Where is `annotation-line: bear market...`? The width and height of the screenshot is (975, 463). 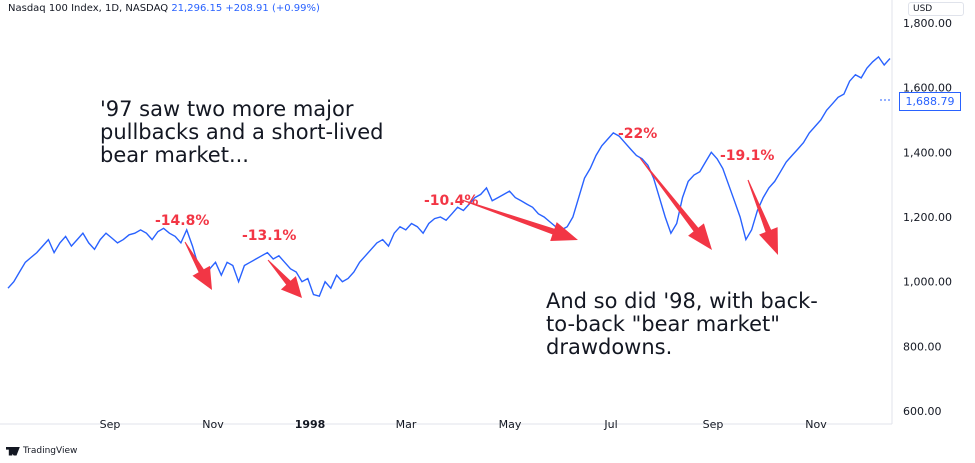
annotation-line: bear market... is located at coordinates (174, 155).